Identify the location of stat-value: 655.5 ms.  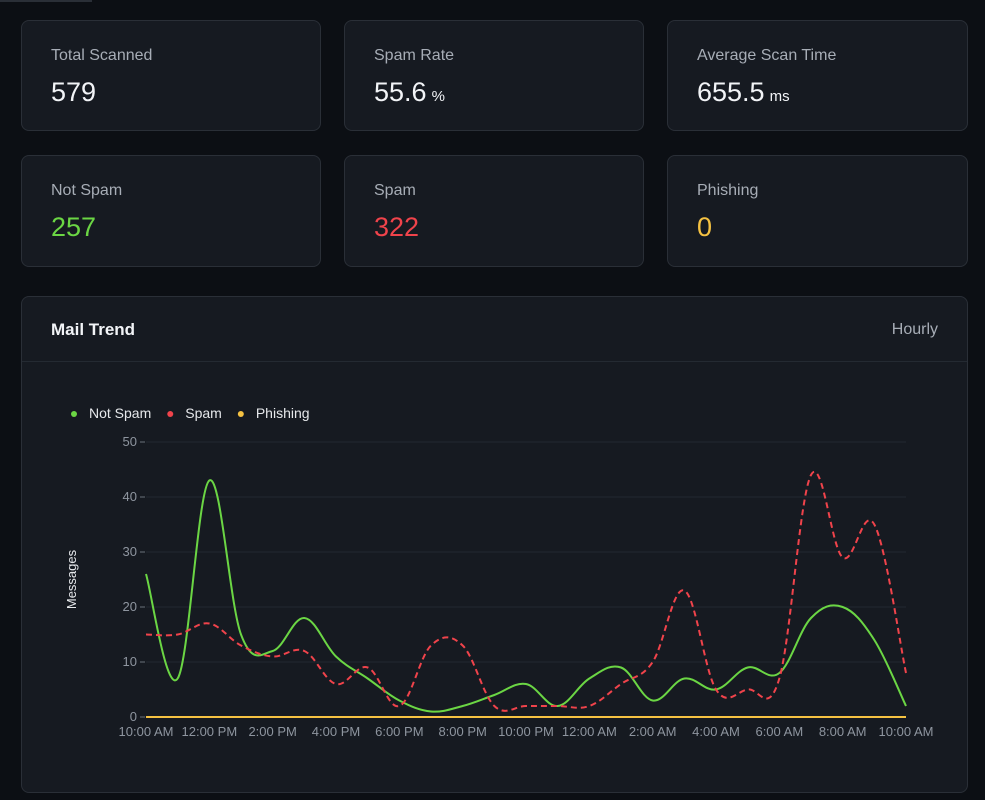
(743, 92).